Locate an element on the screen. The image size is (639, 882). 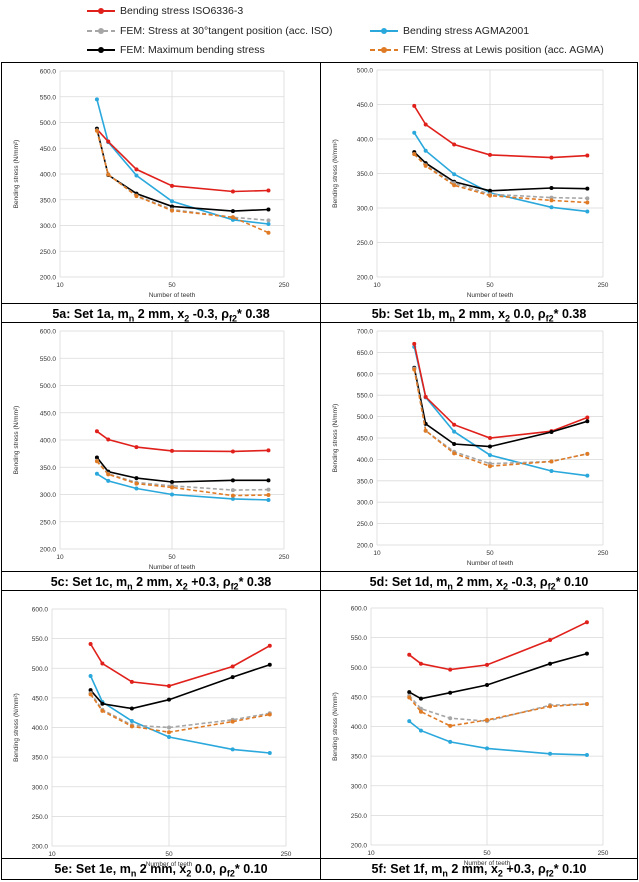
series-line-femmax is located at coordinates (182, 469).